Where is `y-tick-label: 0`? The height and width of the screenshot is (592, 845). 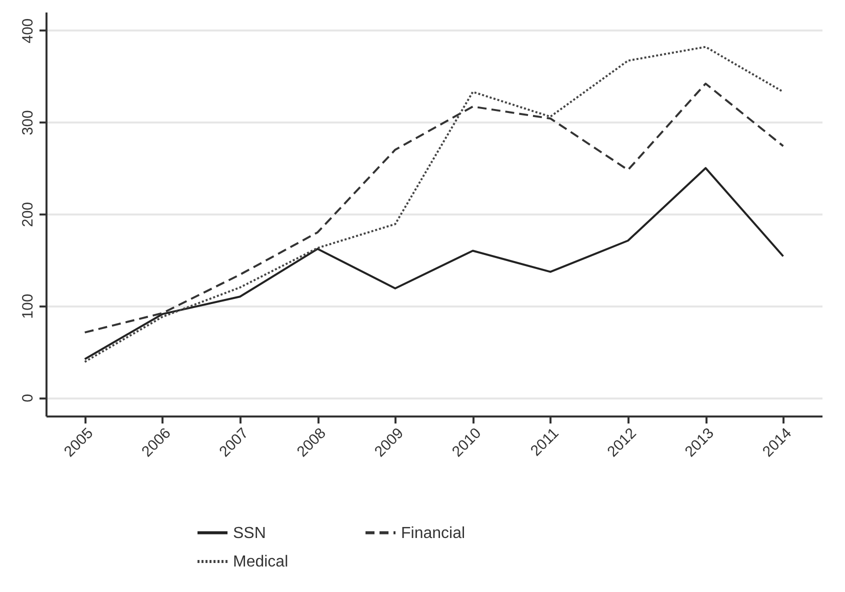
y-tick-label: 0 is located at coordinates (28, 398).